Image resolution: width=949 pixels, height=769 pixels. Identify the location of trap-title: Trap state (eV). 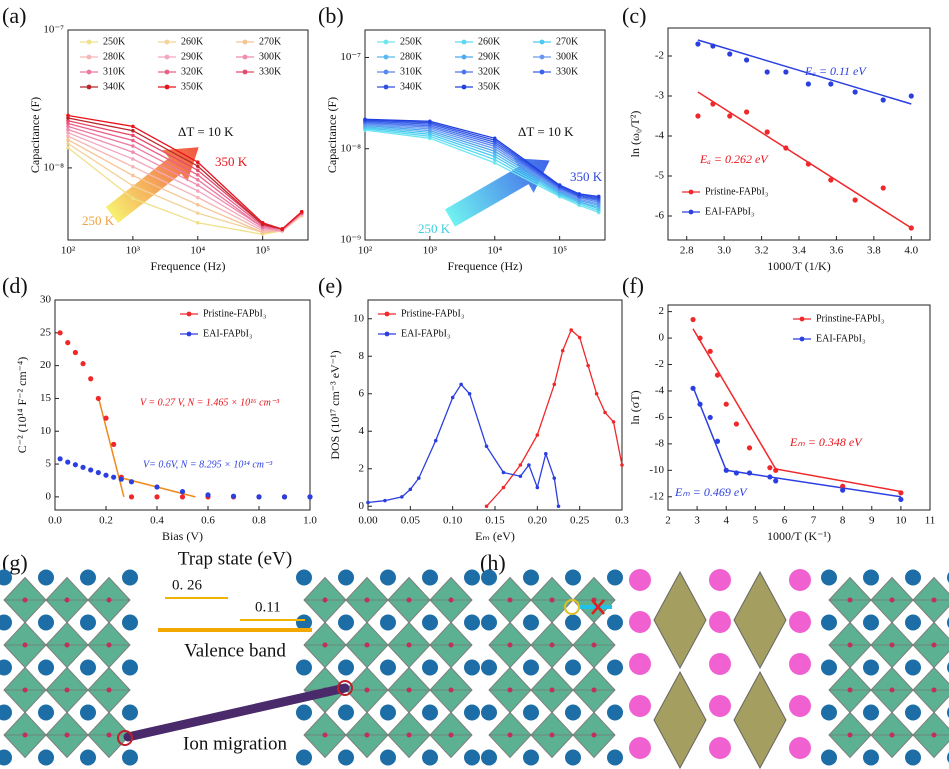
(235, 558).